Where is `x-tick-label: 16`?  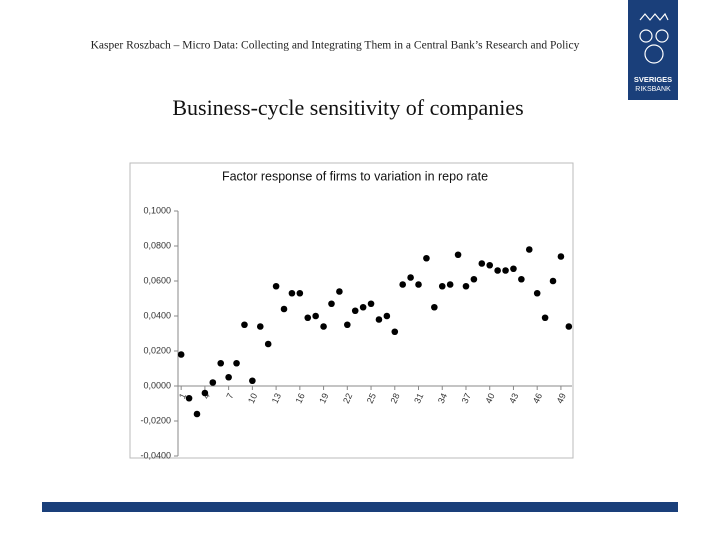 x-tick-label: 16 is located at coordinates (300, 398).